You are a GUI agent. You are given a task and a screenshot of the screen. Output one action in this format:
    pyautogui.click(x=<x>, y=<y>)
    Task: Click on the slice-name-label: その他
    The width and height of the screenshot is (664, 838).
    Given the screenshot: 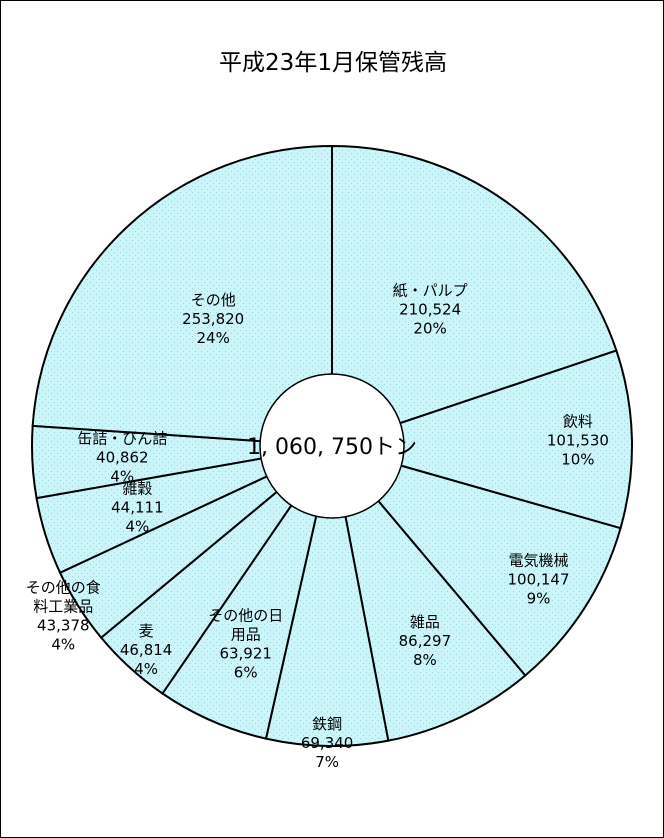 What is the action you would take?
    pyautogui.click(x=213, y=300)
    